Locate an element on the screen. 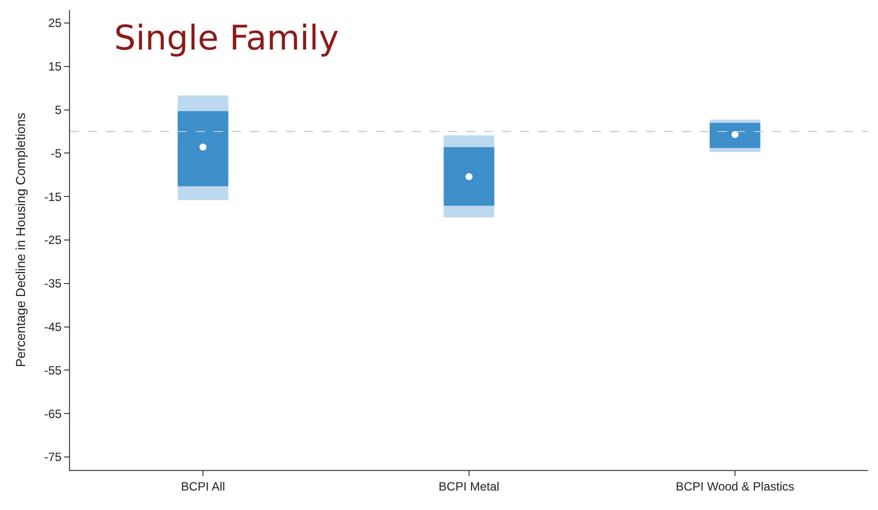 This screenshot has width=878, height=510. y-tick-label: -45 is located at coordinates (53, 327).